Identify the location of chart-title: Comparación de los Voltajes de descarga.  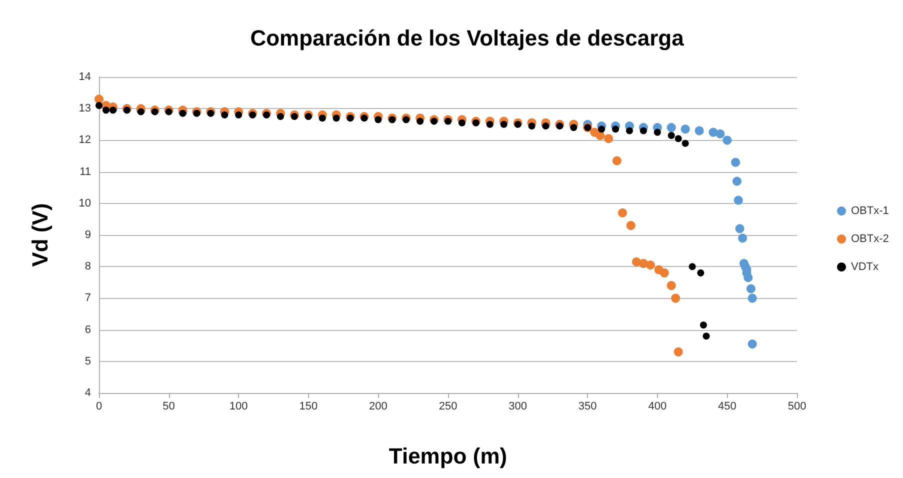
(467, 38).